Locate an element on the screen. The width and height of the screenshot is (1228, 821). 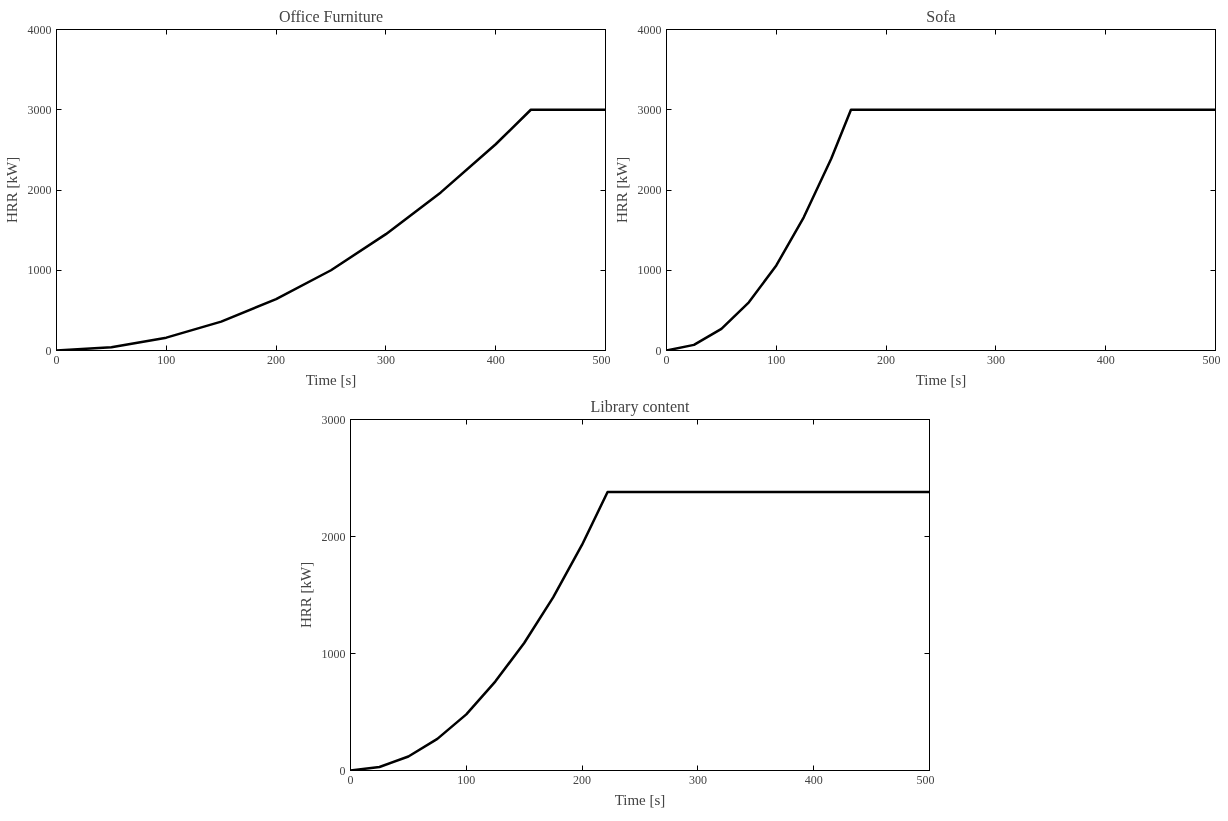
chart-title: Library content is located at coordinates (640, 406).